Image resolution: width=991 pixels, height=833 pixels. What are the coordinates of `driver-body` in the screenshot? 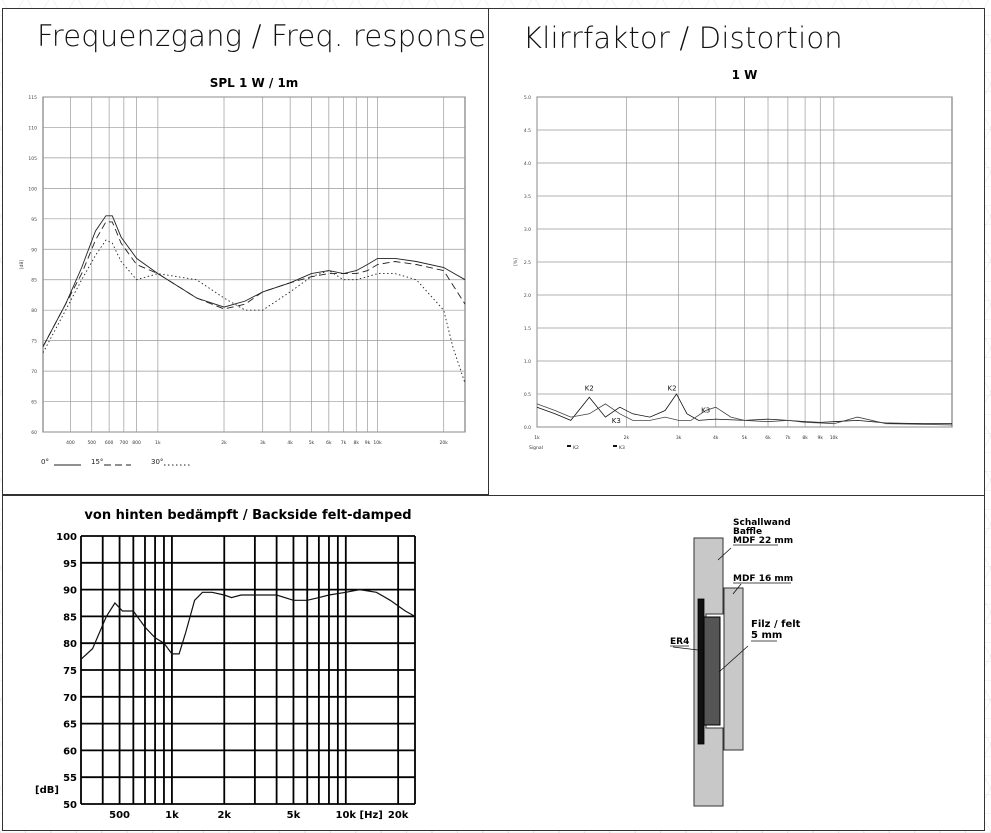 It's located at (712, 671).